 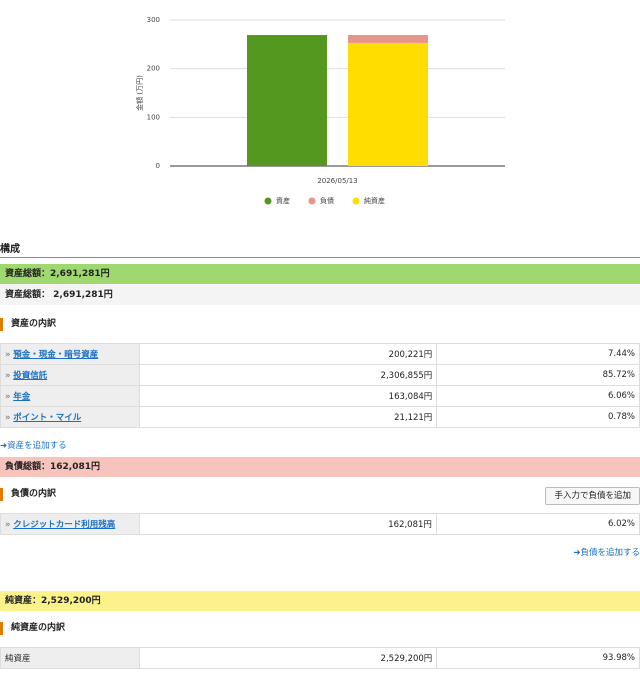 I want to click on y-tick-label: 200, so click(x=153, y=69).